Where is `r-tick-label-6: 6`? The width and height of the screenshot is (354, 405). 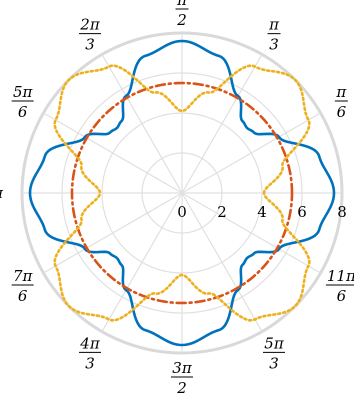 r-tick-label-6: 6 is located at coordinates (302, 212).